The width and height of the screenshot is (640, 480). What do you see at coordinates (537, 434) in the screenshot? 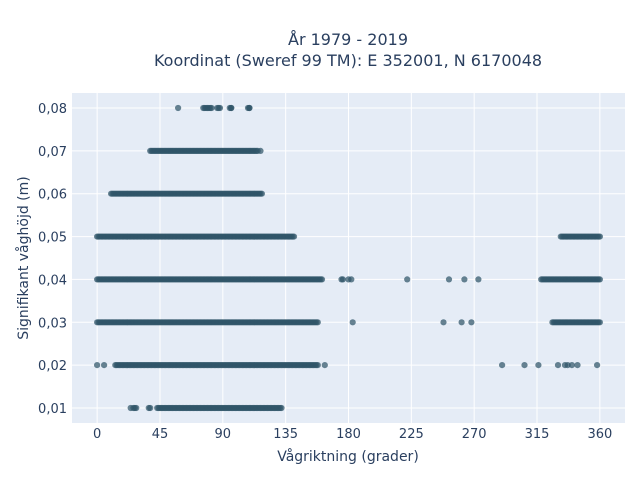
I see `x-tick-label: 315` at bounding box center [537, 434].